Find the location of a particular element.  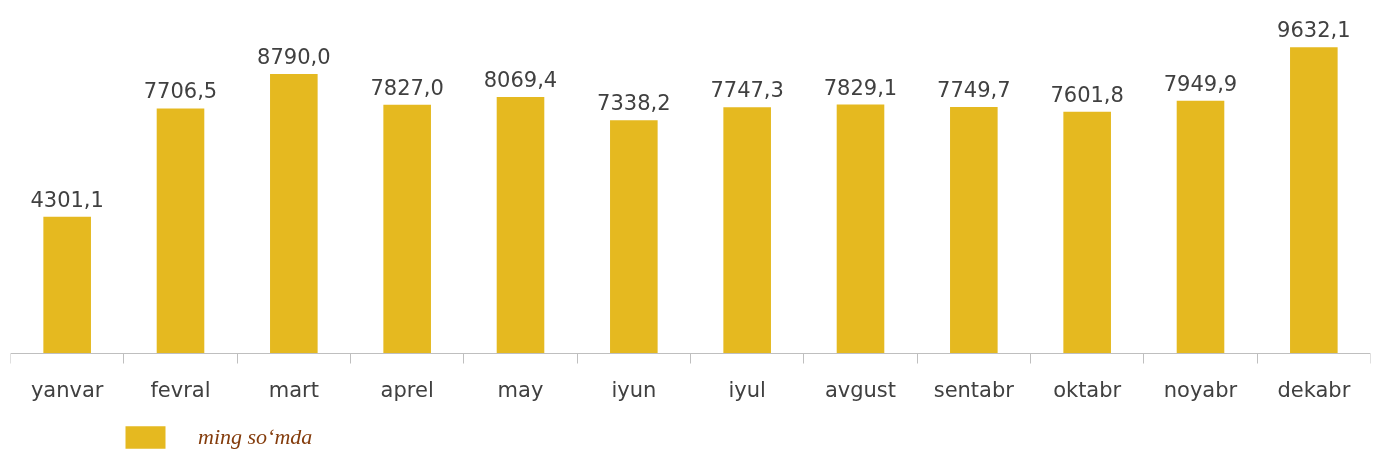

x-tick-label: mart is located at coordinates (293, 389).